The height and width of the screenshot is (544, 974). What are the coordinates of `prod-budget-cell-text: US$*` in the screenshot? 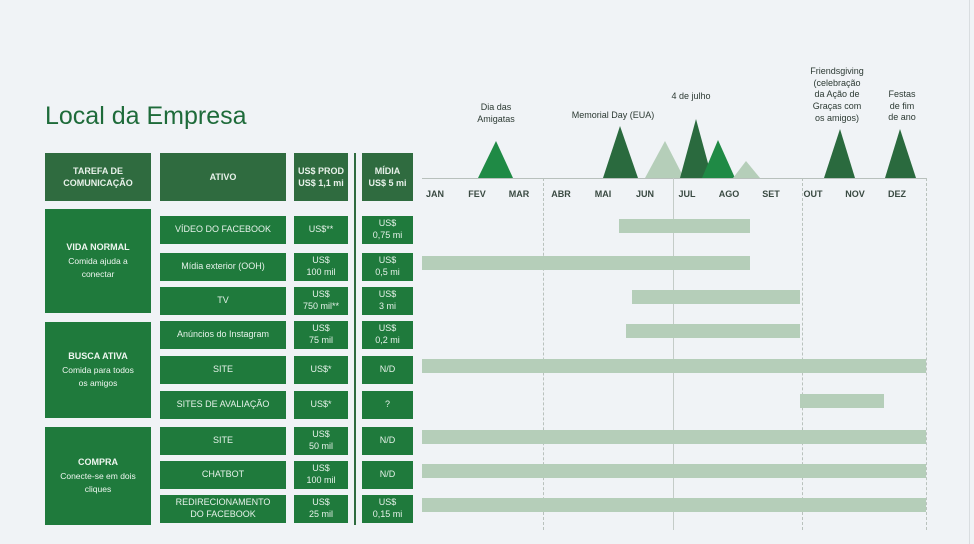 It's located at (321, 369).